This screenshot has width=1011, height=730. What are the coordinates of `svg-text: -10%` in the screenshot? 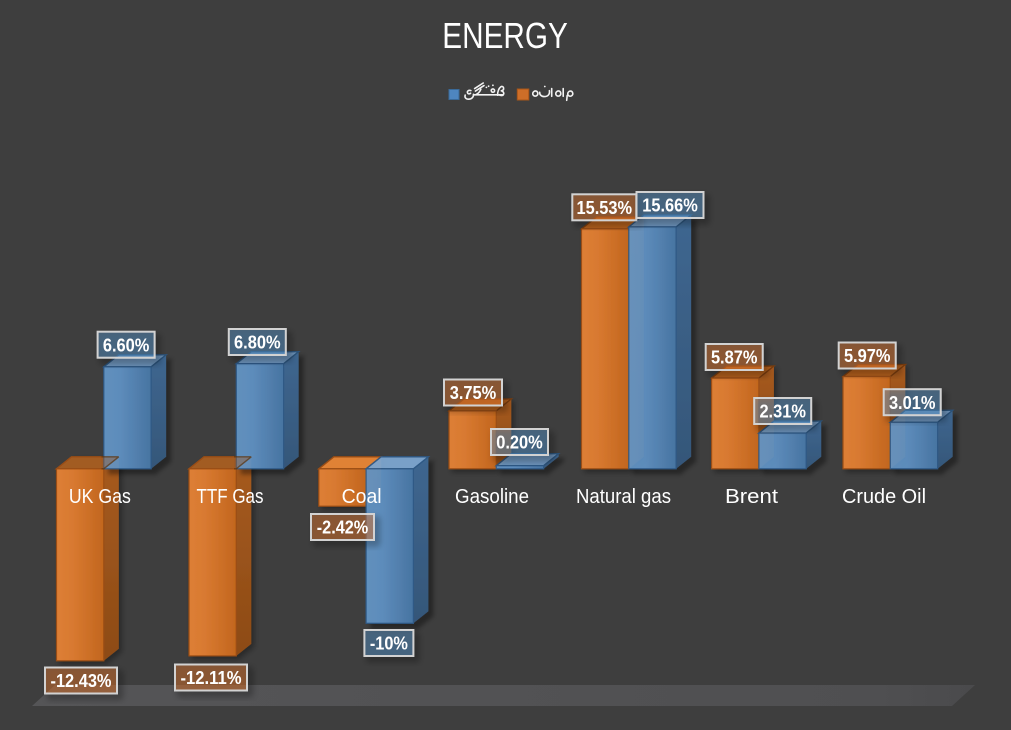 It's located at (389, 644).